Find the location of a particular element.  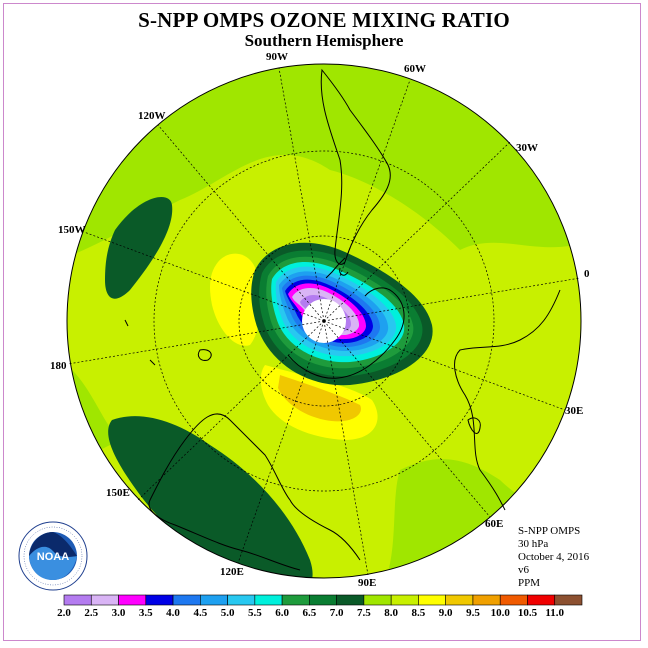

colorbar-tick-label: 2.5 is located at coordinates (91, 613).